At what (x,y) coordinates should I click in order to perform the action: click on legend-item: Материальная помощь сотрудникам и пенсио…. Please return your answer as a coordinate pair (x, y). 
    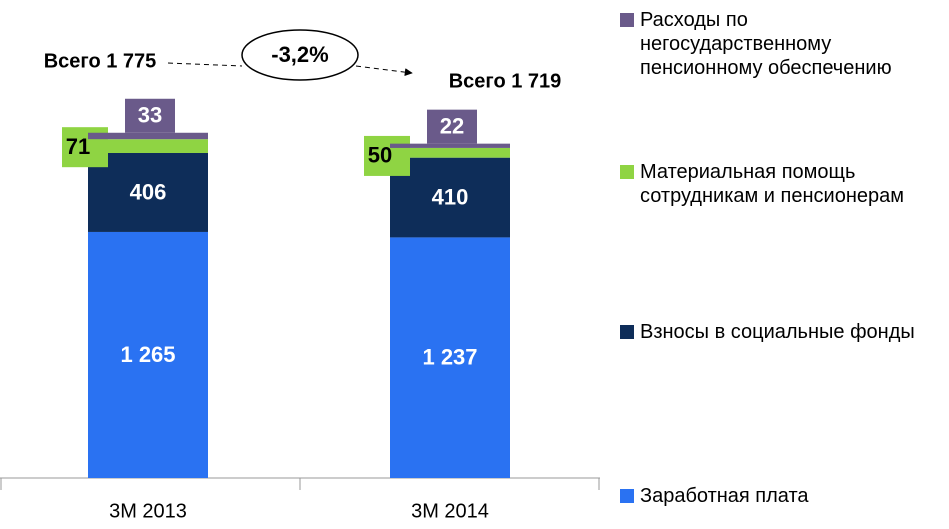
    Looking at the image, I should click on (784, 184).